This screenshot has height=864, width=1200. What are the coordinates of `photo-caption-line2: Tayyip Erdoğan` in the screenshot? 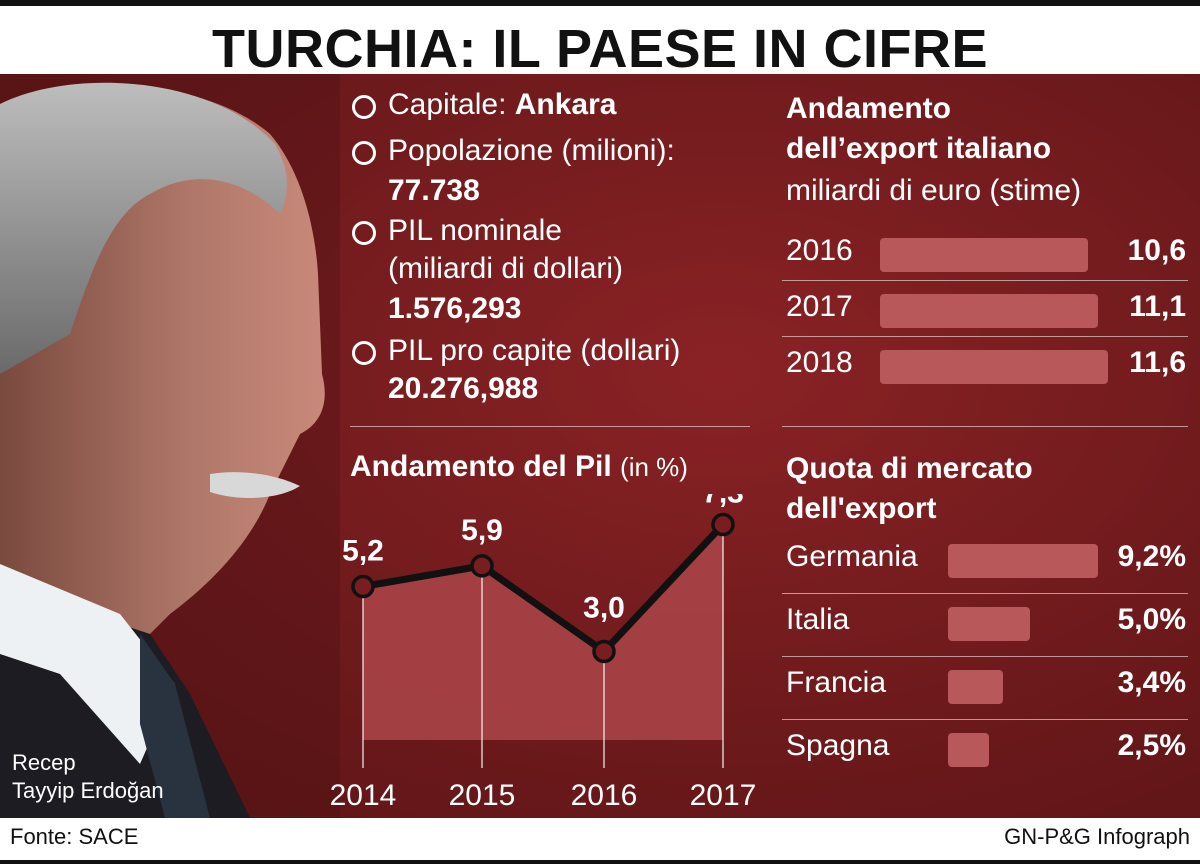 It's located at (88, 790).